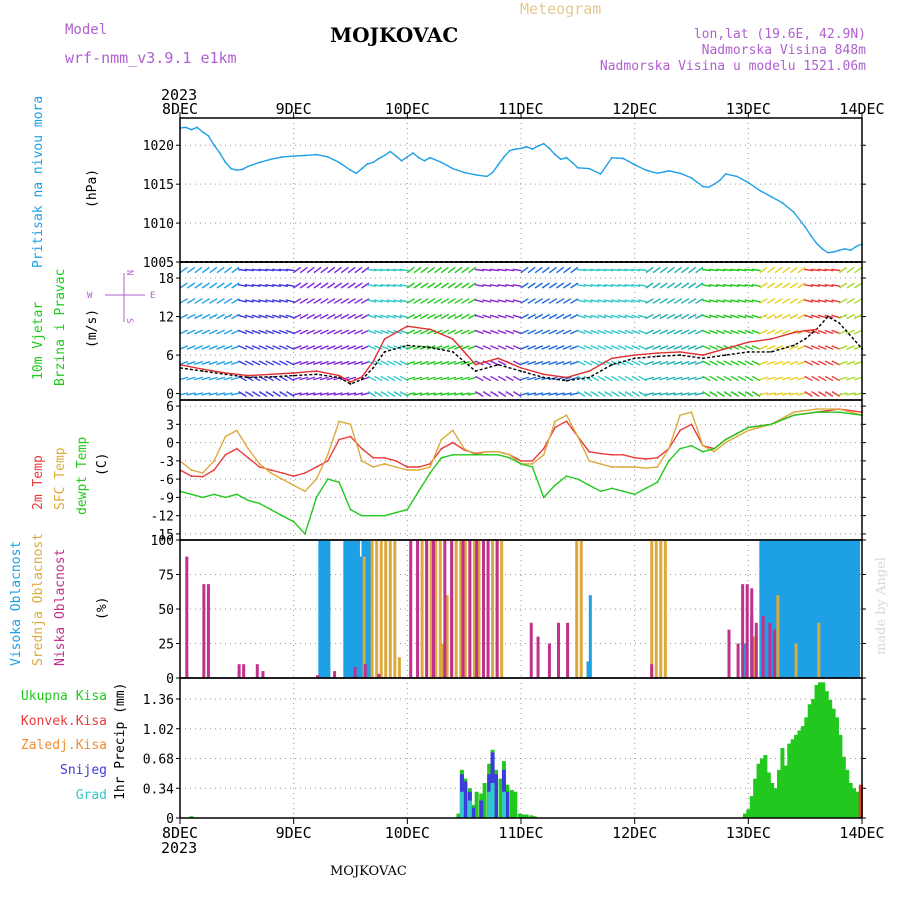  What do you see at coordinates (784, 50) in the screenshot?
I see `elevation-label: Nadmorska Visina 848m` at bounding box center [784, 50].